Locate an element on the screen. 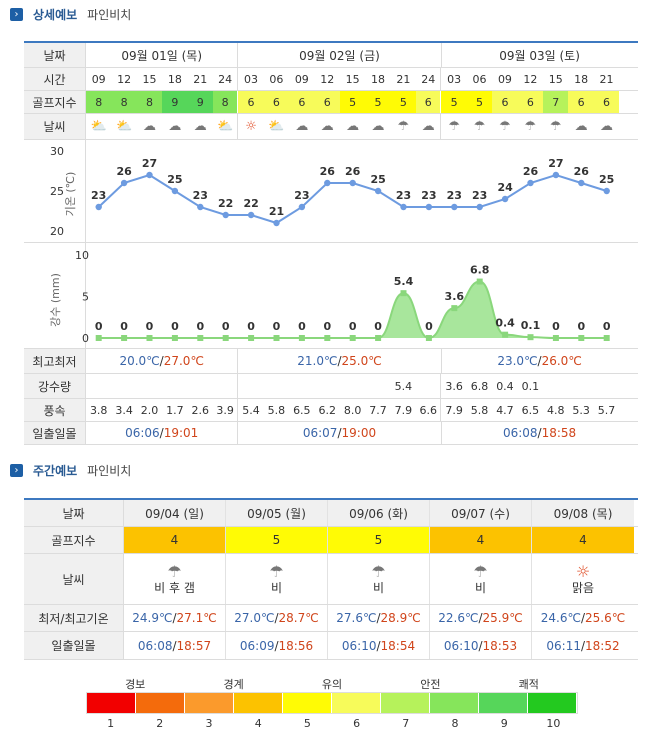  weekly-weather-row: 날씨 ☂ 비 후 갬 ☂ 비 ☂ 비 ☂ 비 ☼ 맑음 is located at coordinates (331, 579).